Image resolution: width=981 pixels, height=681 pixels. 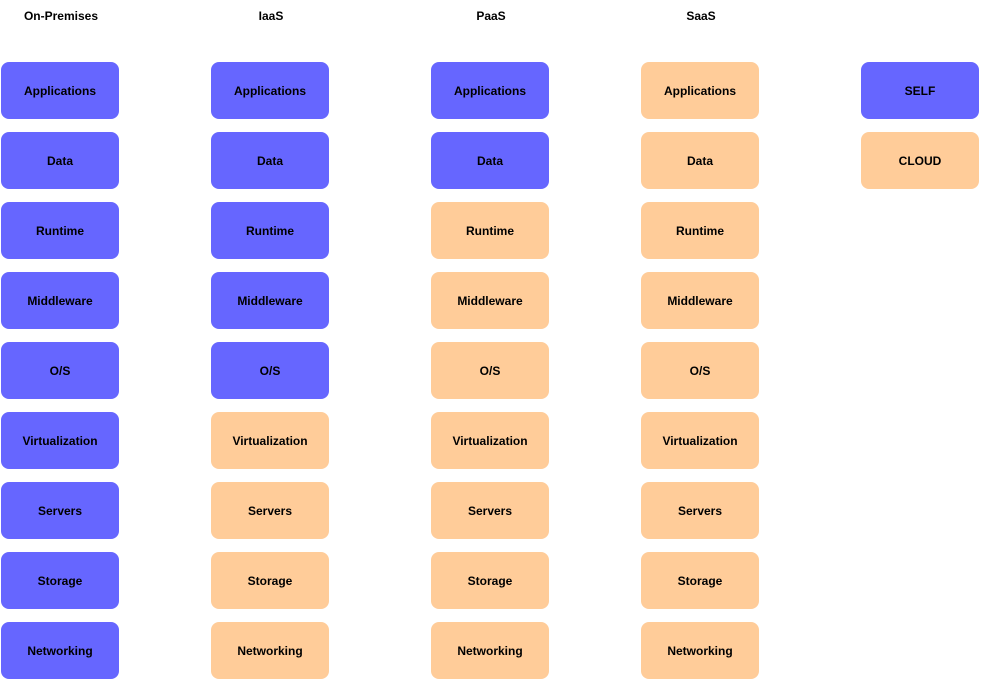 What do you see at coordinates (61, 16) in the screenshot?
I see `column-title-on-premises: On-Premises` at bounding box center [61, 16].